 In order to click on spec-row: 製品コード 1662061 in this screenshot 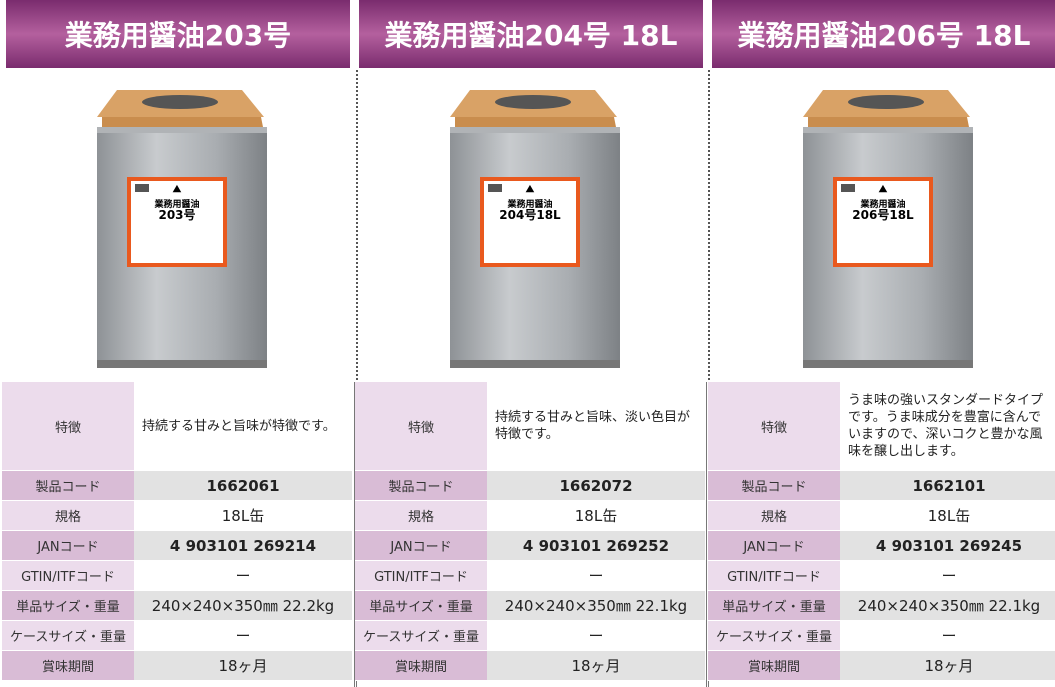, I will do `click(177, 486)`.